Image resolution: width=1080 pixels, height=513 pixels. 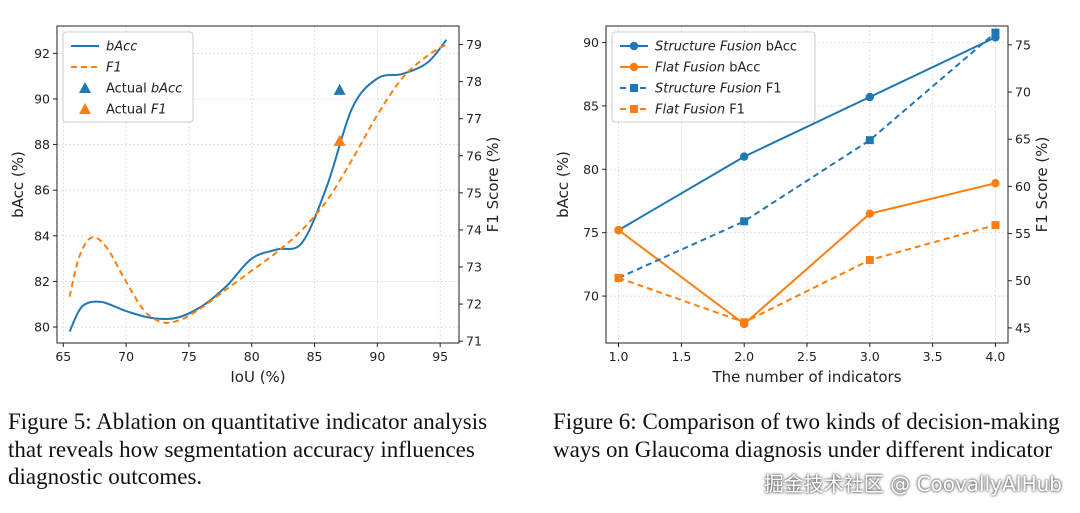 What do you see at coordinates (681, 356) in the screenshot?
I see `x-tick-label: 1.5` at bounding box center [681, 356].